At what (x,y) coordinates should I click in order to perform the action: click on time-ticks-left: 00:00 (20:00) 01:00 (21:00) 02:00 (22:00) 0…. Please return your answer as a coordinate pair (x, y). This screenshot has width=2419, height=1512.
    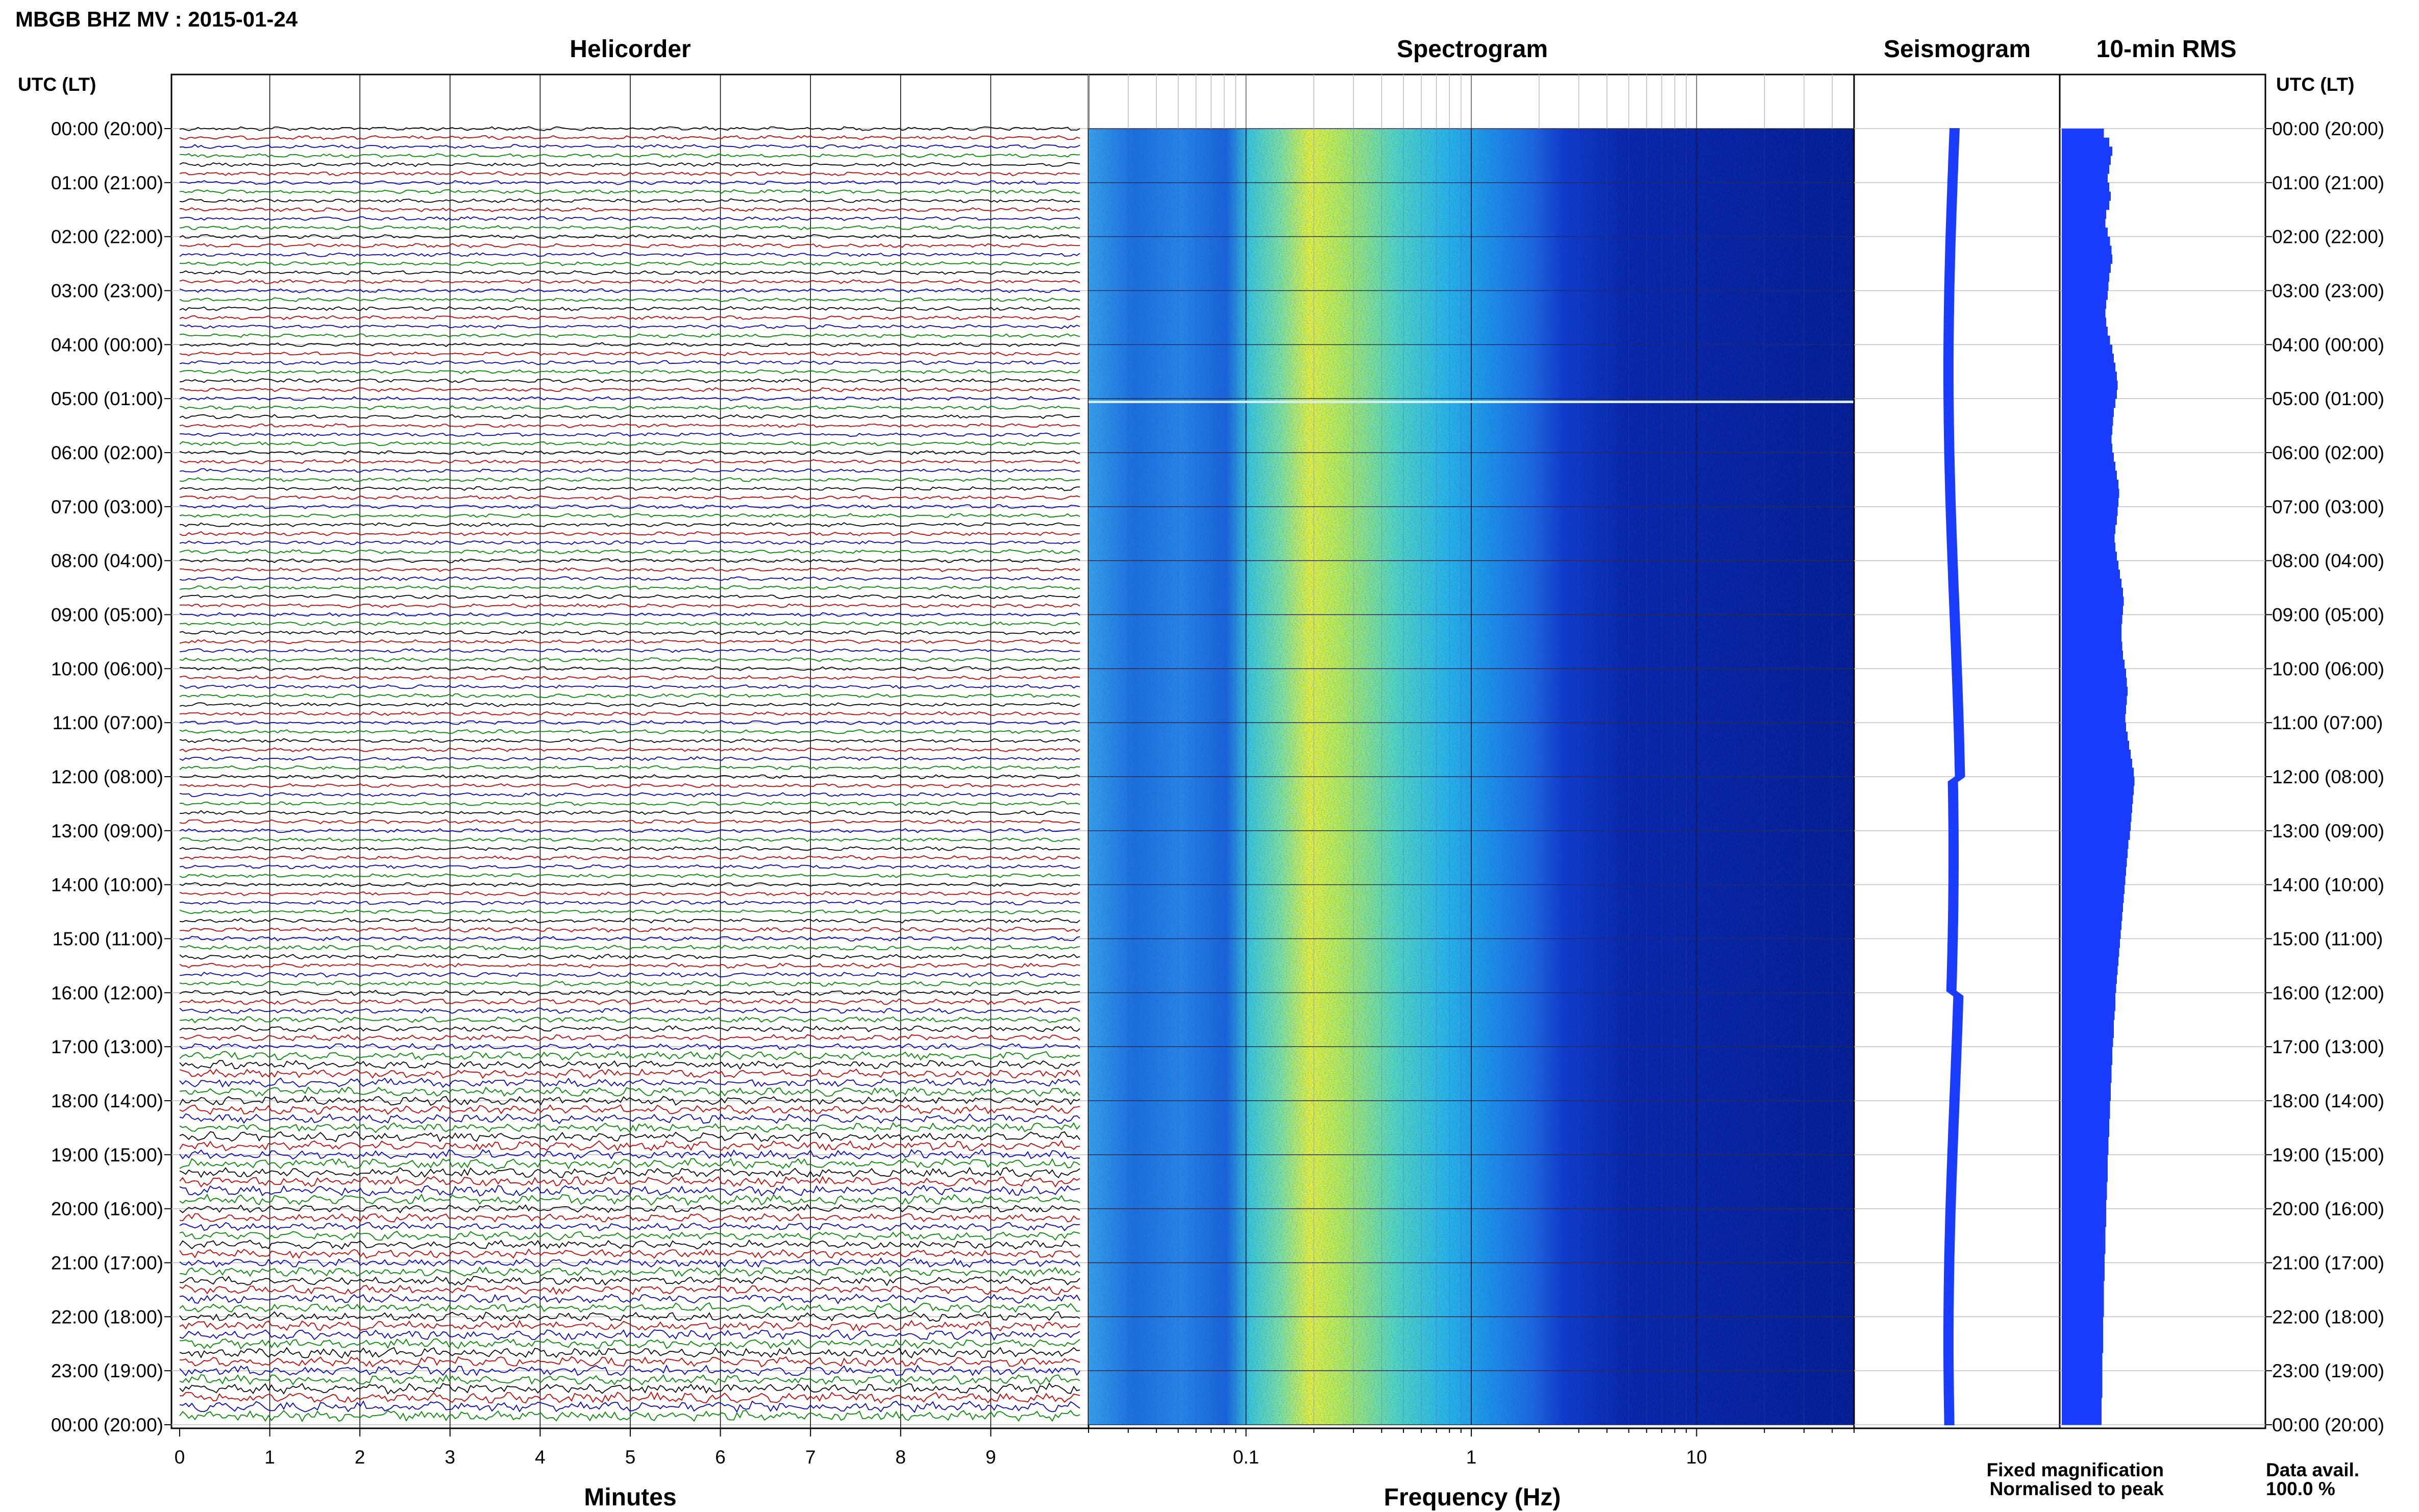
    Looking at the image, I should click on (111, 776).